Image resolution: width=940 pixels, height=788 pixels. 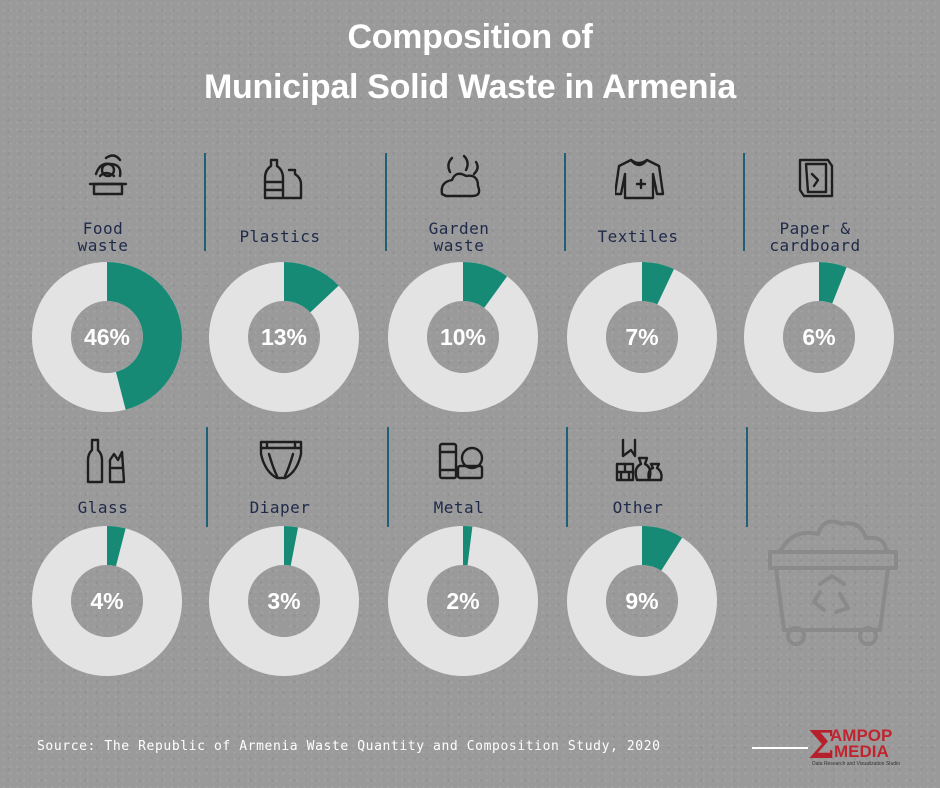 I want to click on logo-line-1: AMPOP, so click(x=861, y=735).